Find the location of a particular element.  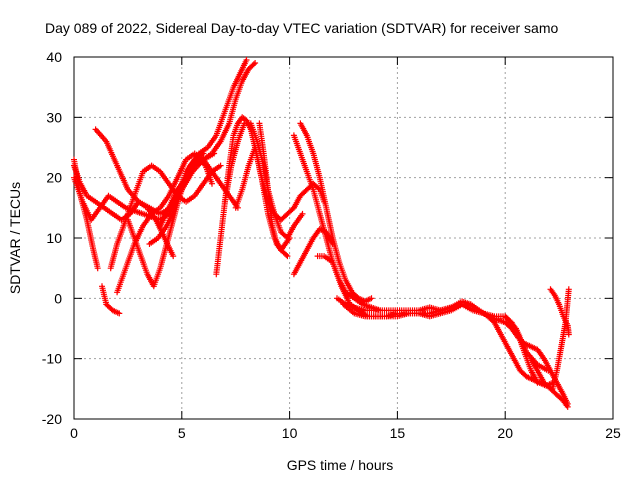

x-axis-label: GPS time / hours is located at coordinates (340, 465).